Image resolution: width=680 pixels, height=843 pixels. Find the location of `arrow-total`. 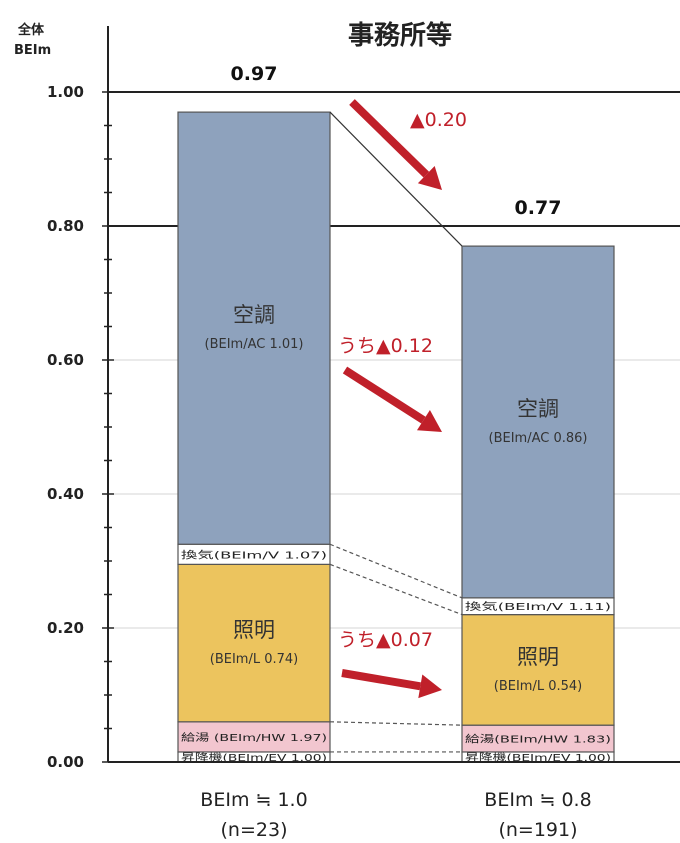

arrow-total is located at coordinates (395, 144).